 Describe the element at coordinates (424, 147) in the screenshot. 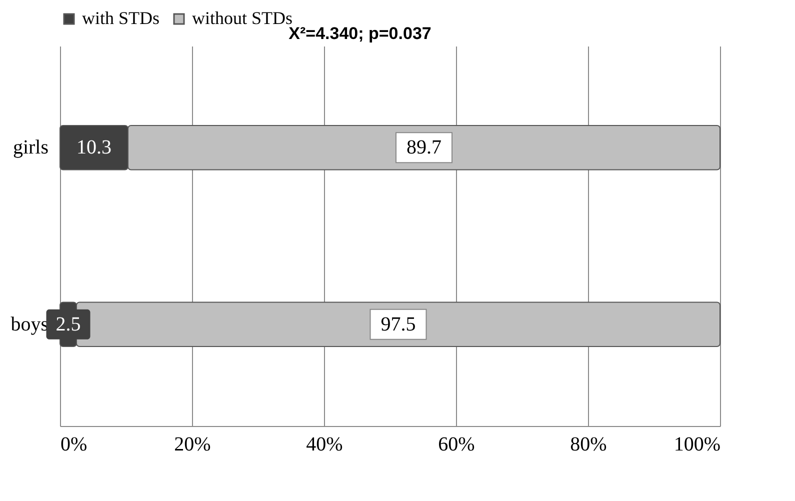

I see `data-label: 89.7` at that location.